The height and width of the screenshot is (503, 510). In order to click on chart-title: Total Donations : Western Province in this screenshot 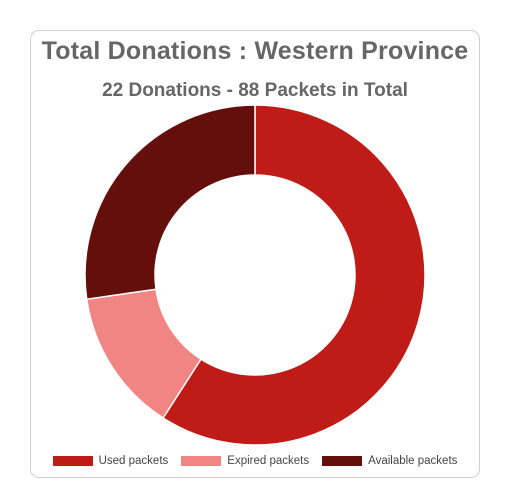, I will do `click(255, 51)`.